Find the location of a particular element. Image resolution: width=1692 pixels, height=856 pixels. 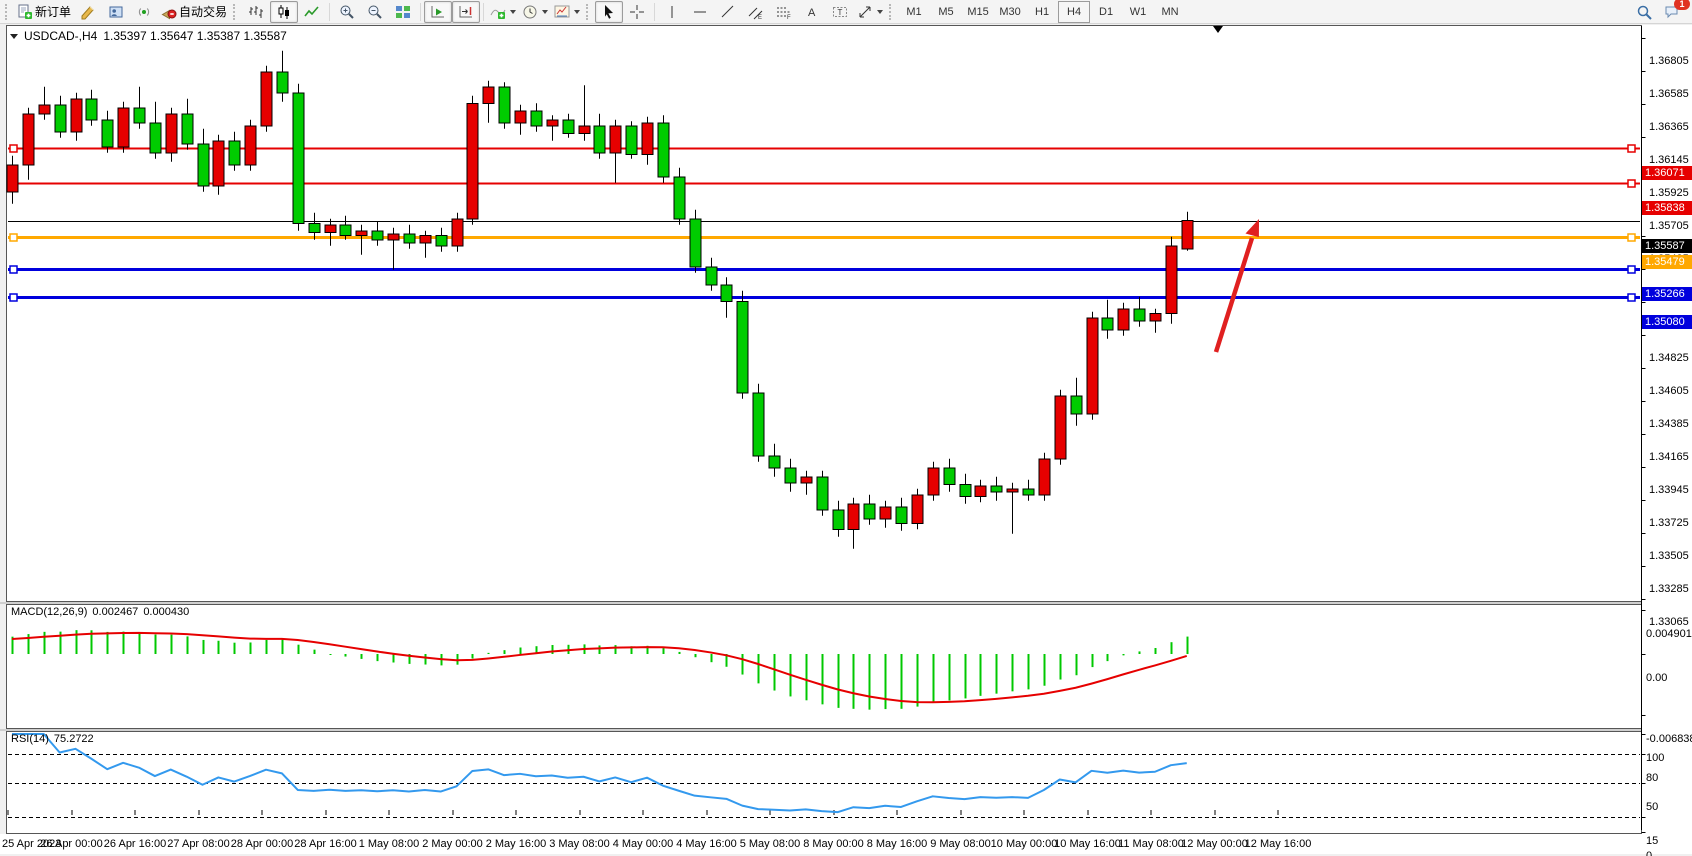

line-chart-icon is located at coordinates (312, 12).